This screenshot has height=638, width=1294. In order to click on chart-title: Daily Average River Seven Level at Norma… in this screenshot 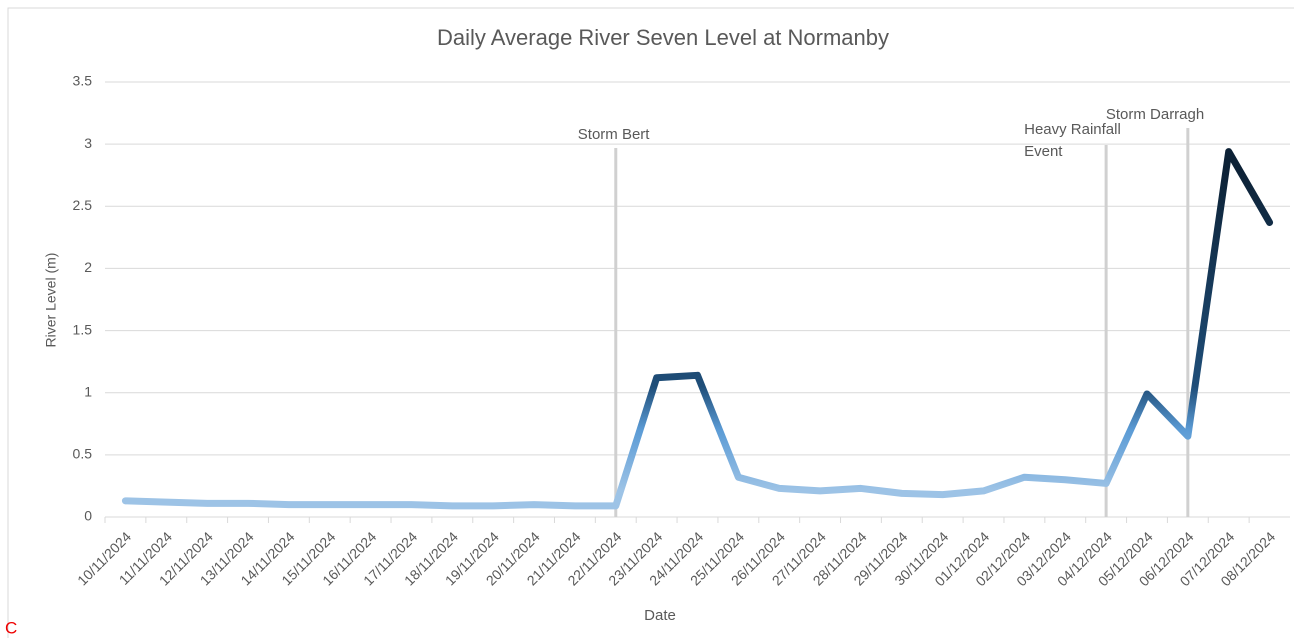, I will do `click(663, 37)`.